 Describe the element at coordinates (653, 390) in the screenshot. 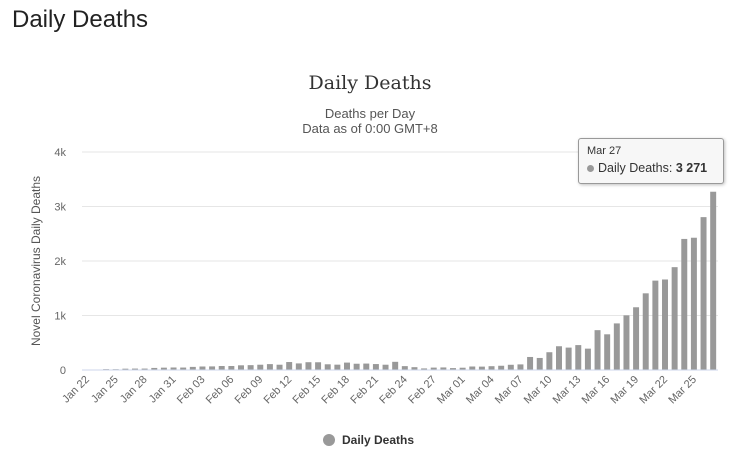

I see `x-tick-label: Mar 22` at that location.